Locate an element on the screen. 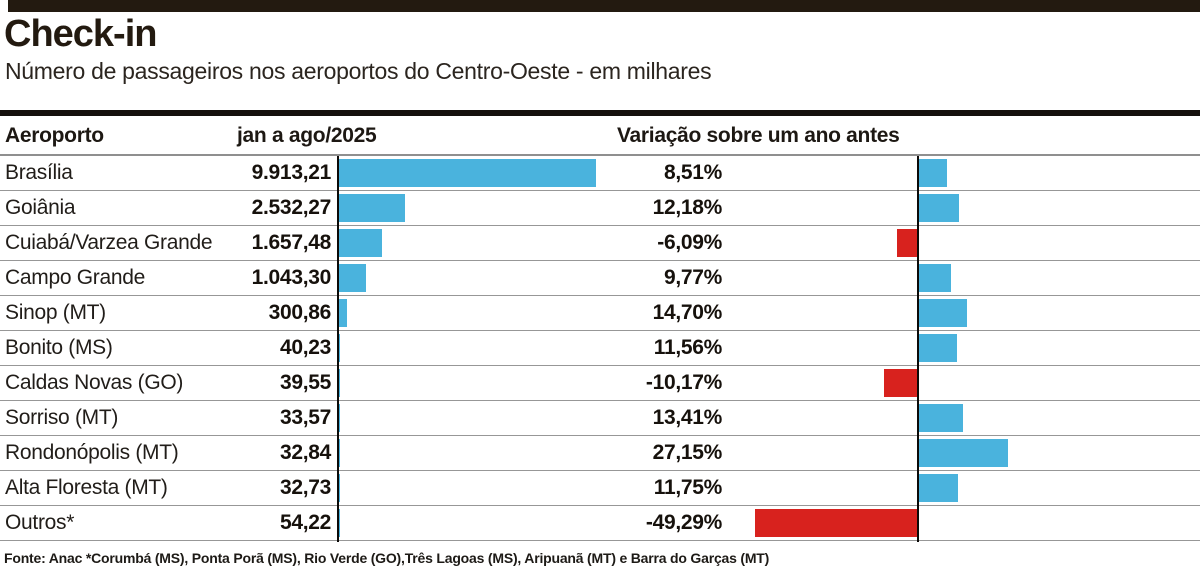  airport-name: Bonito (MS) is located at coordinates (59, 347).